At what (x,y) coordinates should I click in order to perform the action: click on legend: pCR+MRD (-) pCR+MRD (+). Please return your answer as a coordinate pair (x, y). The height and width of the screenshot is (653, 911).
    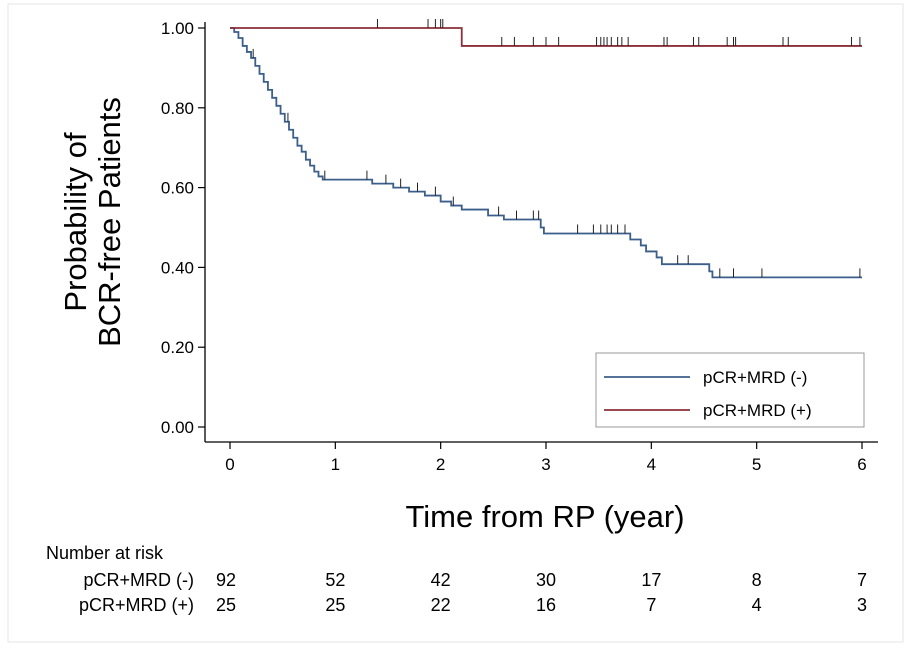
    Looking at the image, I should click on (730, 390).